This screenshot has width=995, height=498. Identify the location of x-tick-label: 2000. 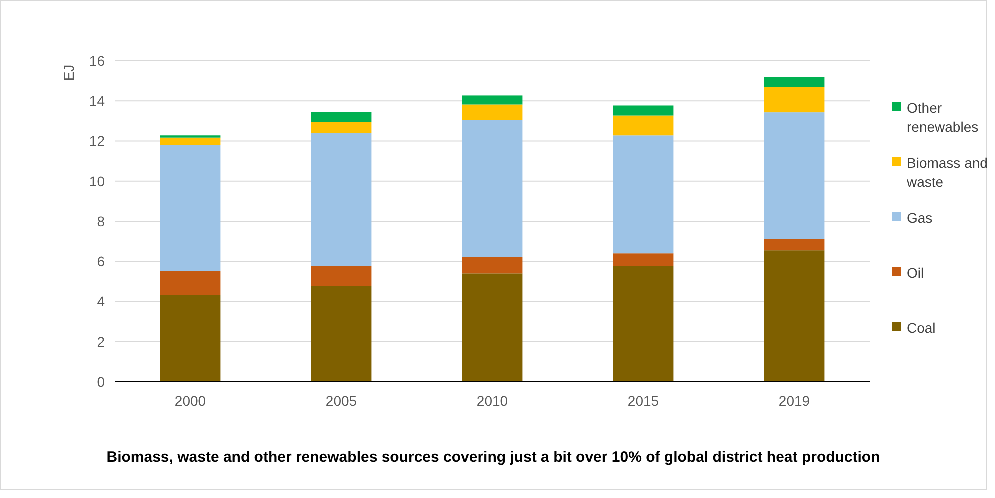
(190, 401).